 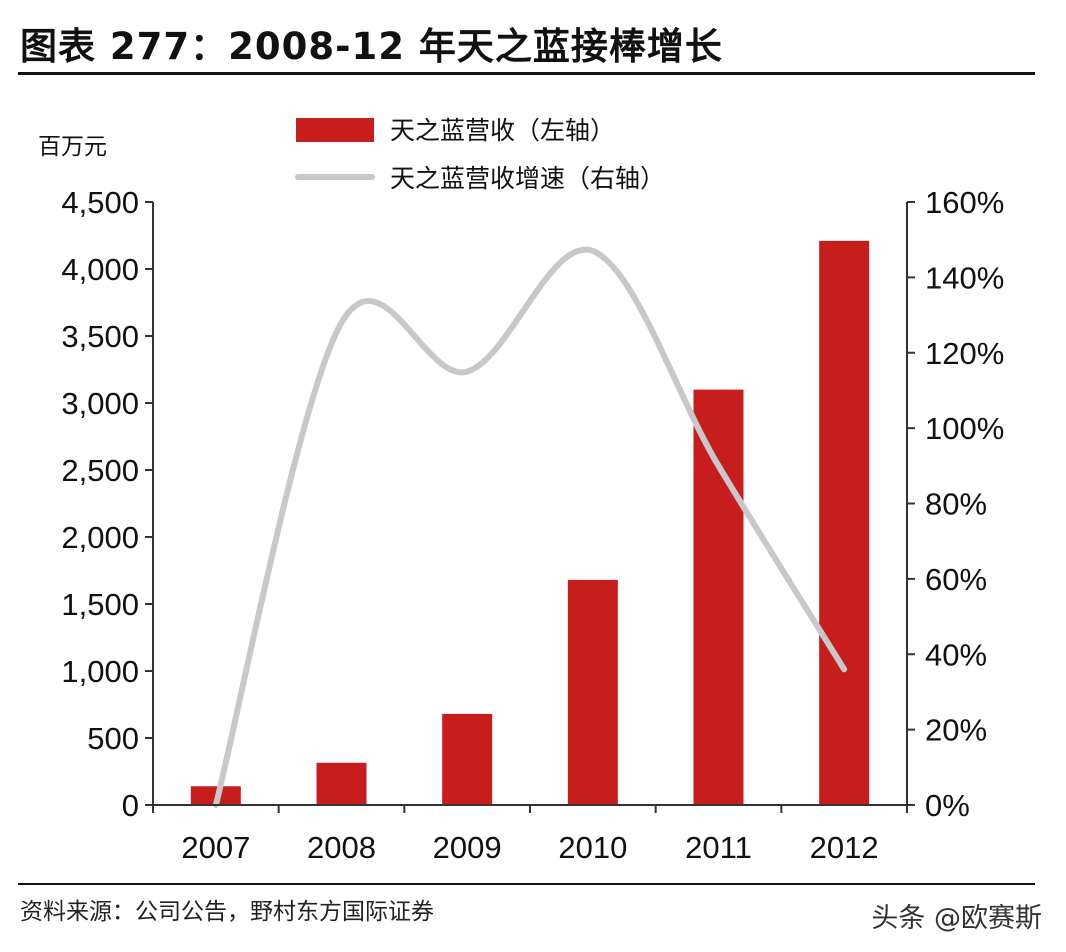 I want to click on legend-bar-label: 天之蓝营收（左轴）, so click(x=502, y=130).